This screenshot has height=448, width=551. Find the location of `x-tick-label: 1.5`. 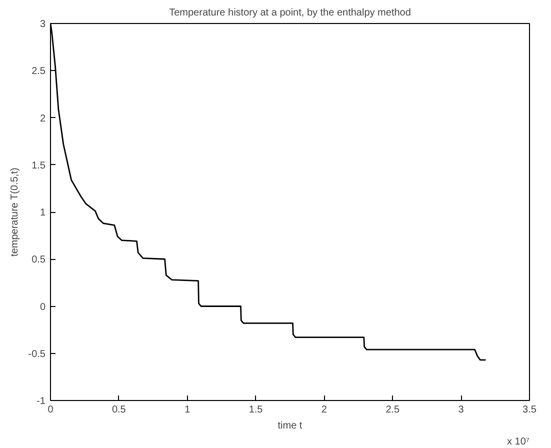

x-tick-label: 1.5 is located at coordinates (256, 410).